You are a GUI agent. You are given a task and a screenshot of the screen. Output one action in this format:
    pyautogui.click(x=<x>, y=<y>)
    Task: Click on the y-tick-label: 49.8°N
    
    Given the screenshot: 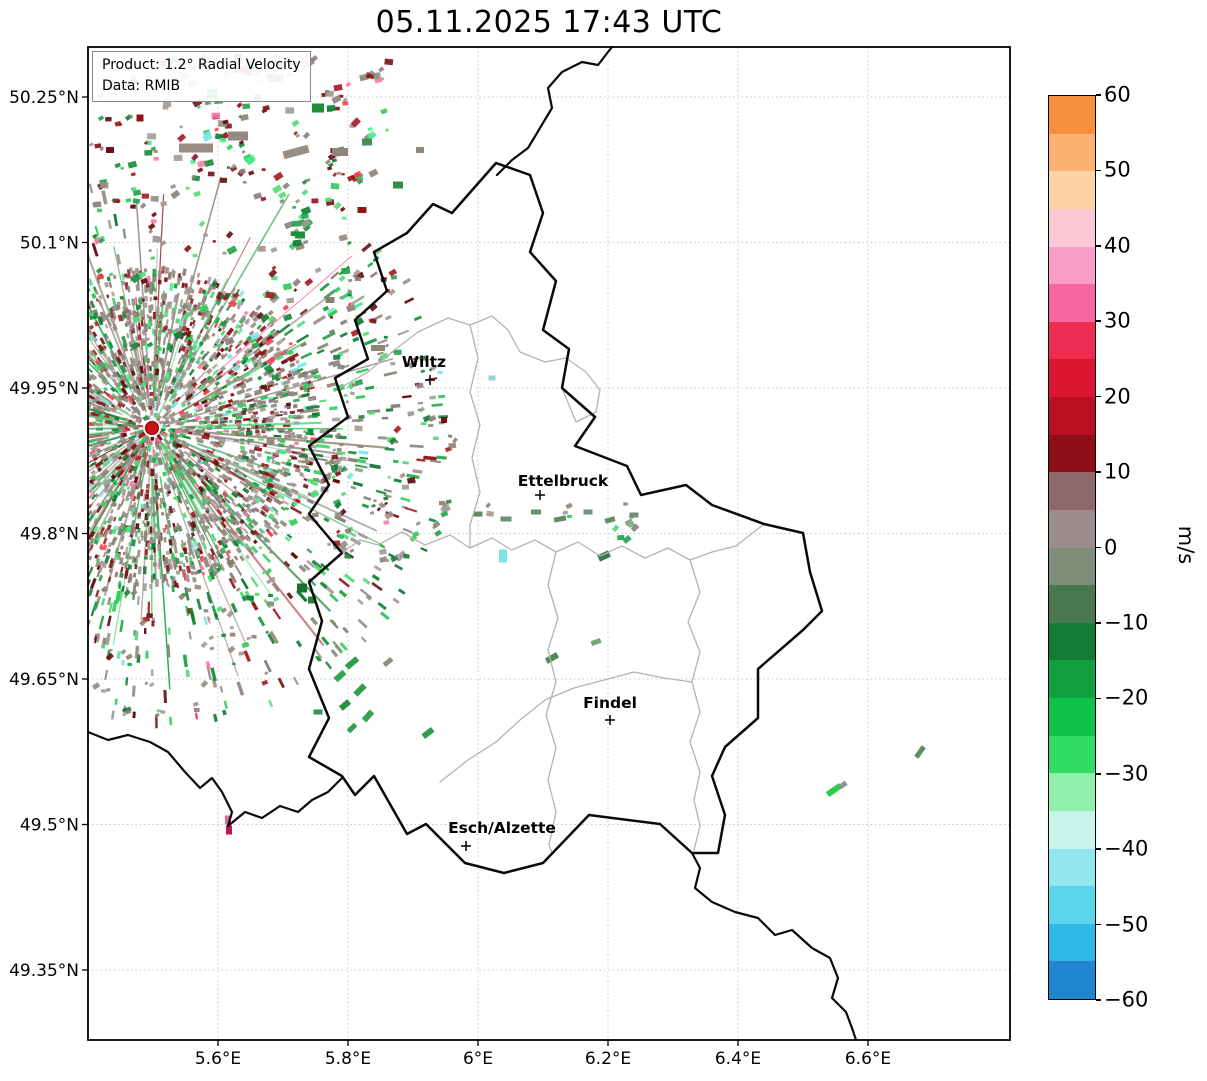 What is the action you would take?
    pyautogui.click(x=49, y=535)
    